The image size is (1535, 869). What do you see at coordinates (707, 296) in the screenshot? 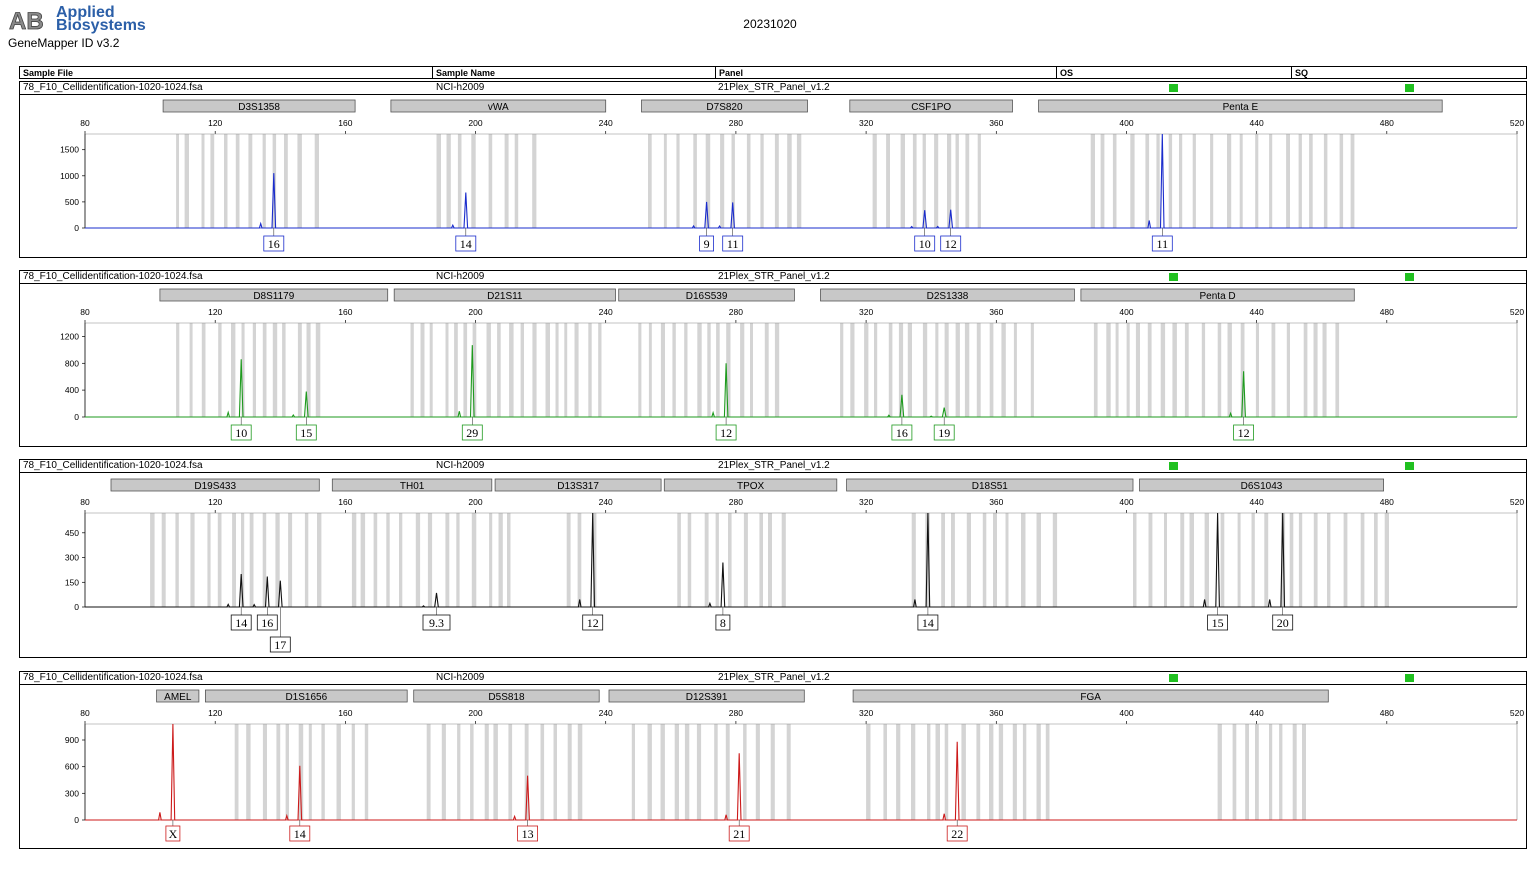
I see `marker-label: D16S539` at bounding box center [707, 296].